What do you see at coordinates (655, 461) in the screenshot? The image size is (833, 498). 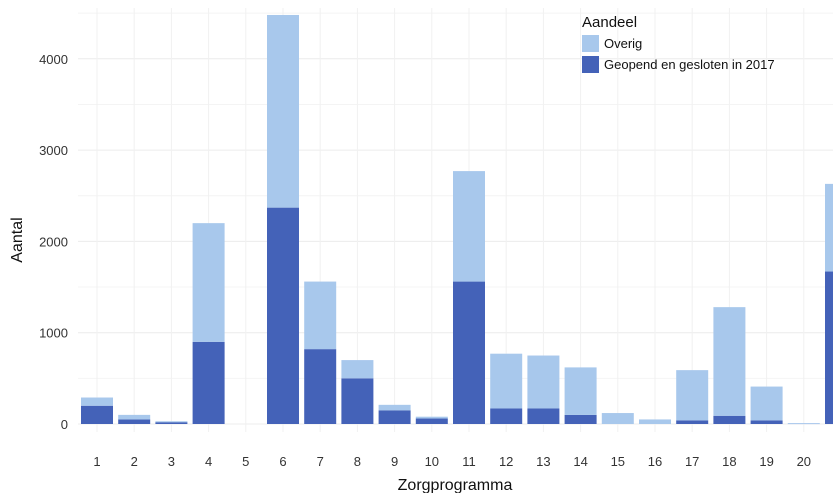 I see `x-tick-label: 16` at bounding box center [655, 461].